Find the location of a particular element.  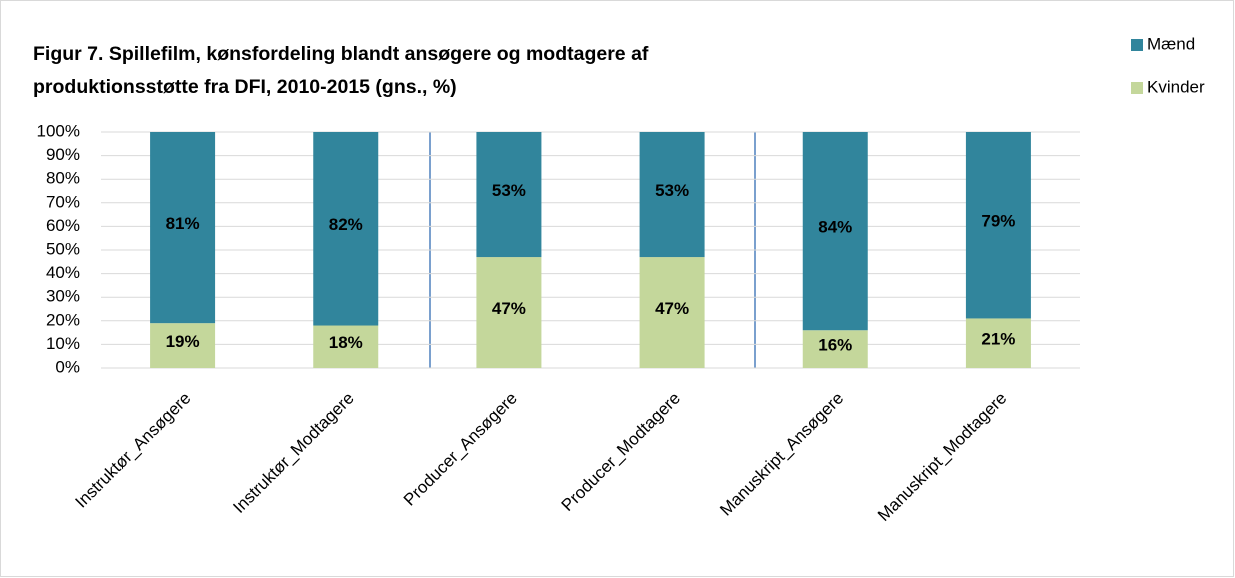

y-tick-label: 50% is located at coordinates (63, 248).